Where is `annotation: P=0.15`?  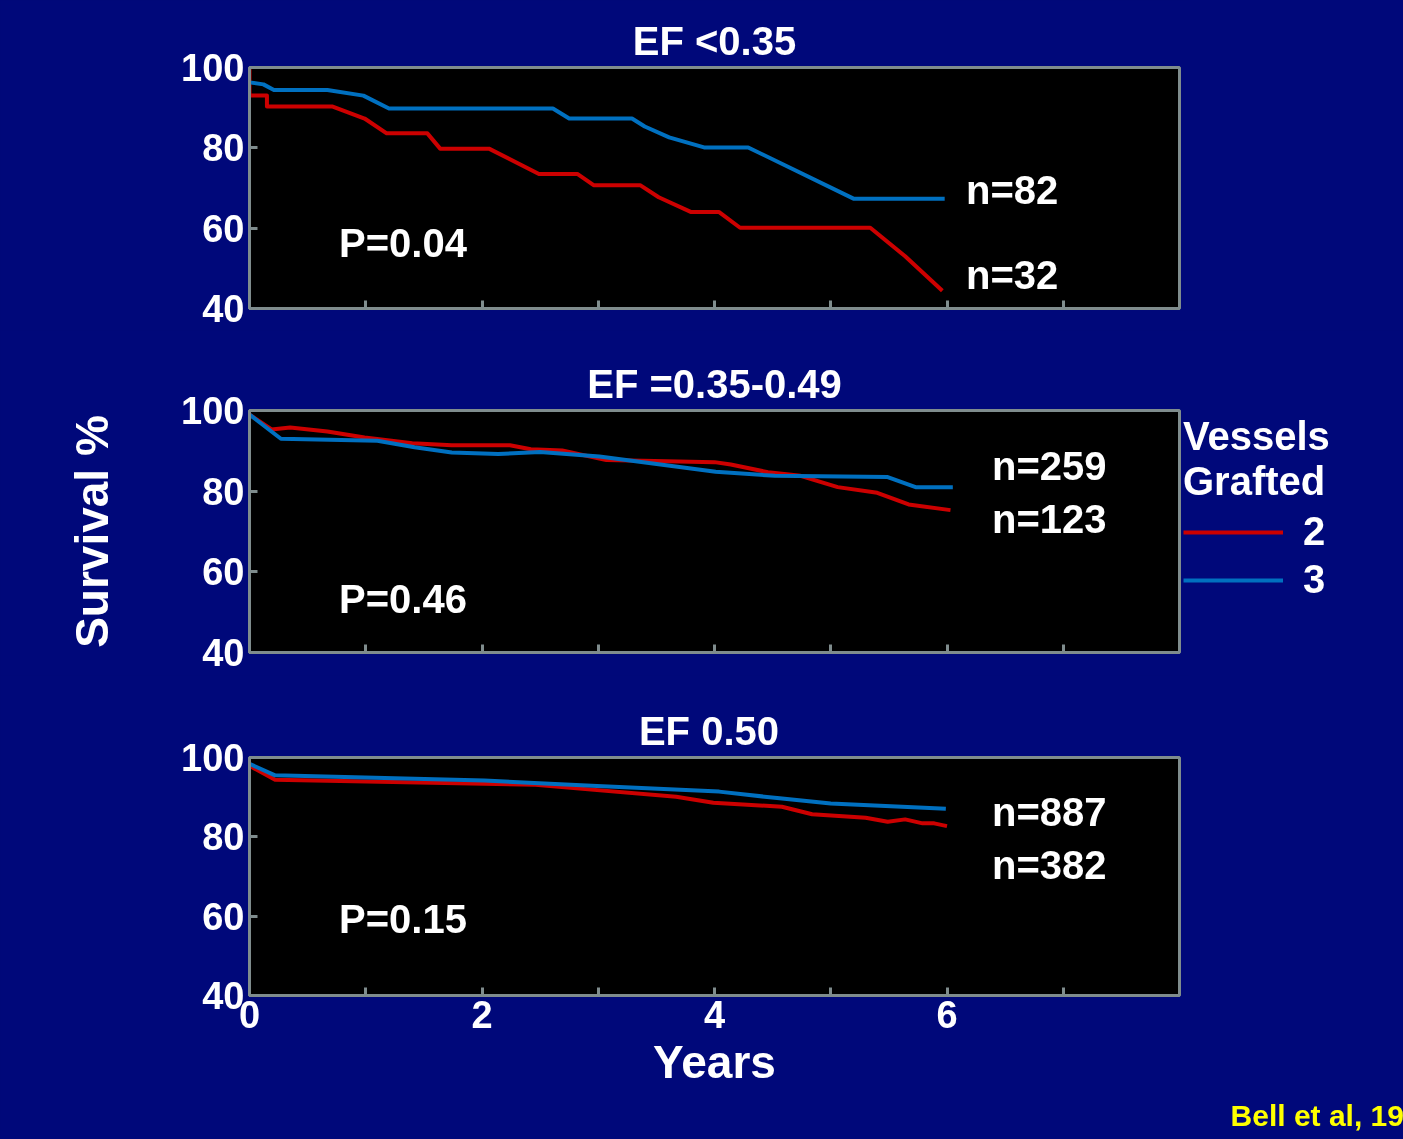
annotation: P=0.15 is located at coordinates (403, 919).